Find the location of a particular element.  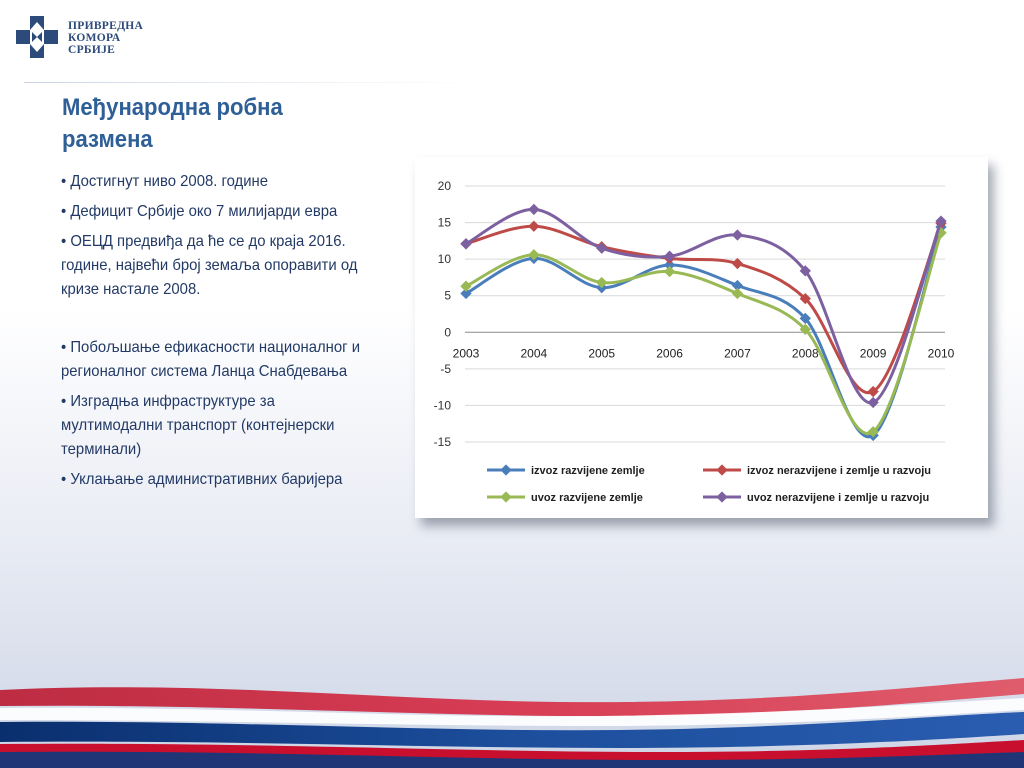

x-tick-label: 2006 is located at coordinates (669, 353).